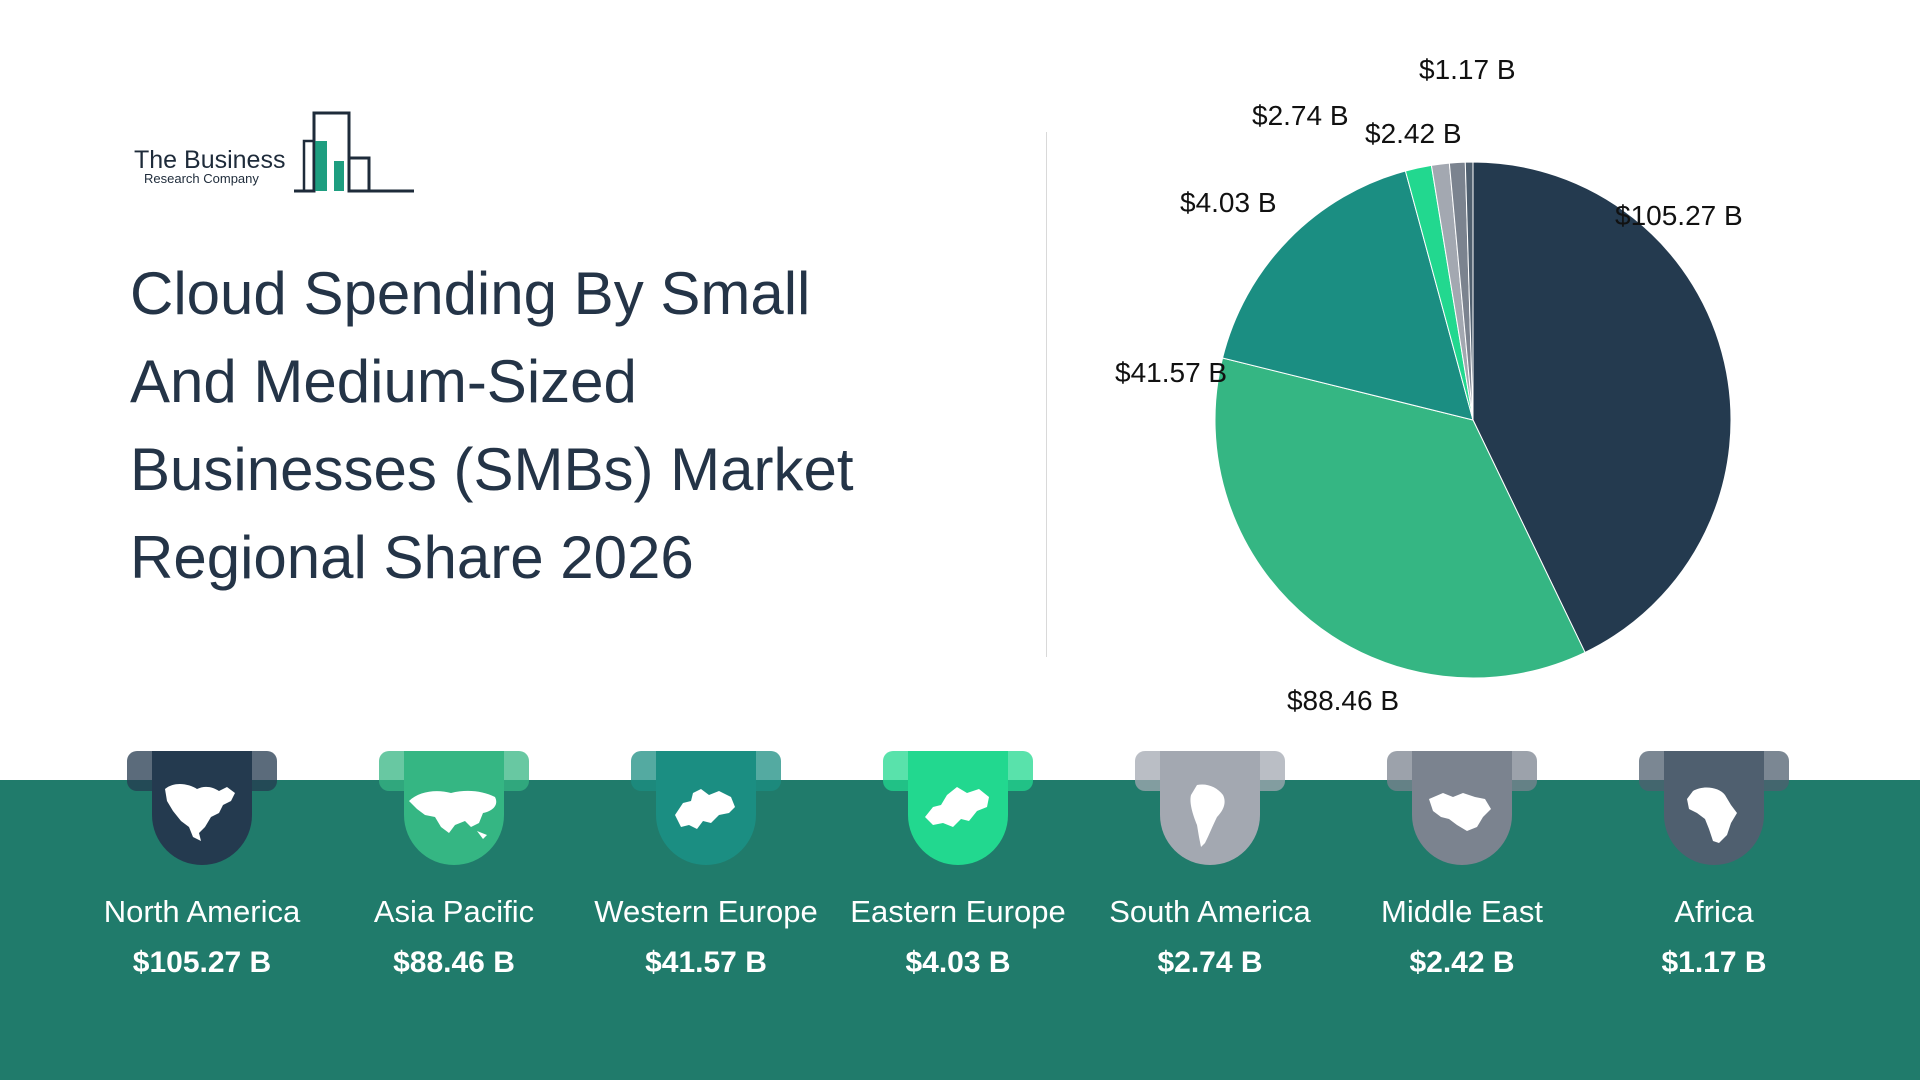  Describe the element at coordinates (1462, 881) in the screenshot. I see `region-card-middle-east: Middle East $2.42 B` at that location.